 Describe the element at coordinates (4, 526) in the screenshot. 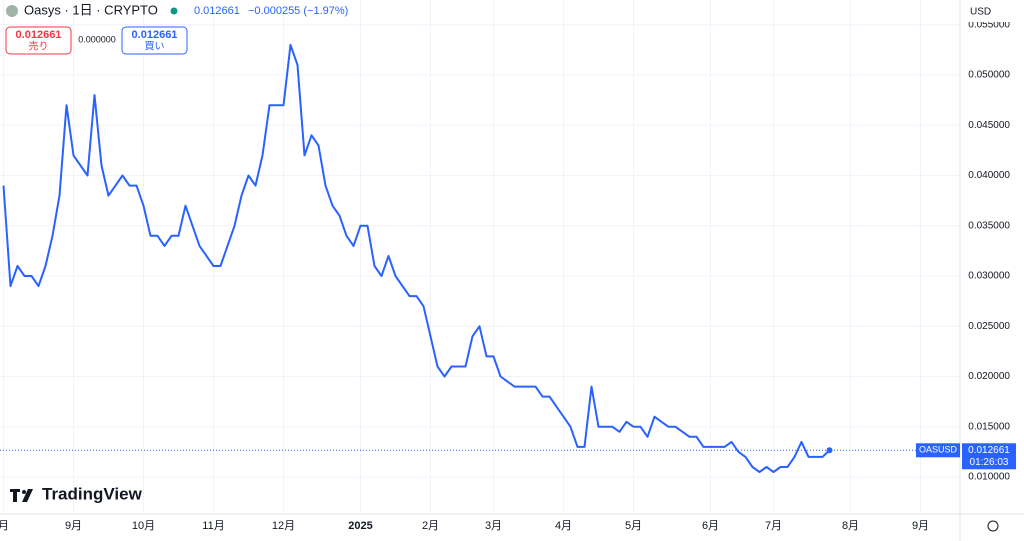

I see `x-tick-label: 月` at that location.